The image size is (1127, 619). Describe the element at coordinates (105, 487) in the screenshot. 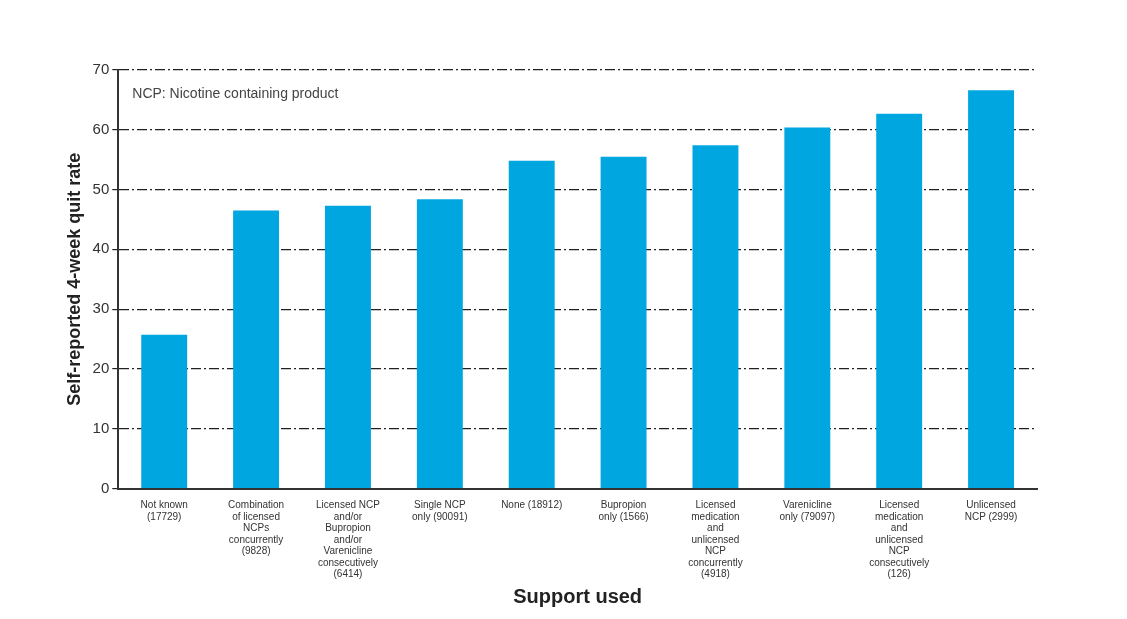

I see `y-tick-label: 0` at that location.